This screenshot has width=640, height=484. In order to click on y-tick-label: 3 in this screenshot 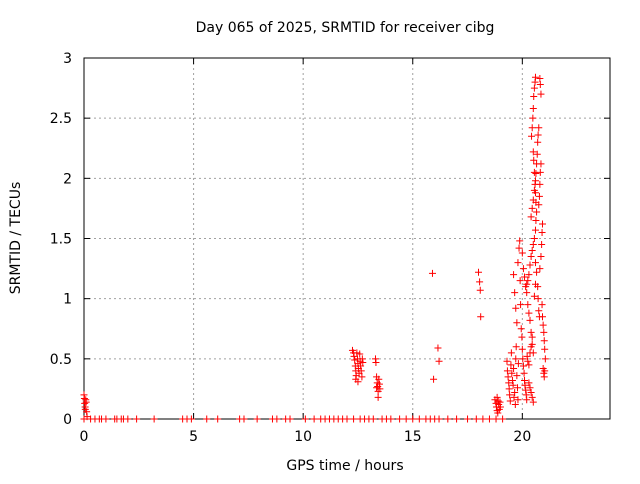, I will do `click(67, 59)`.